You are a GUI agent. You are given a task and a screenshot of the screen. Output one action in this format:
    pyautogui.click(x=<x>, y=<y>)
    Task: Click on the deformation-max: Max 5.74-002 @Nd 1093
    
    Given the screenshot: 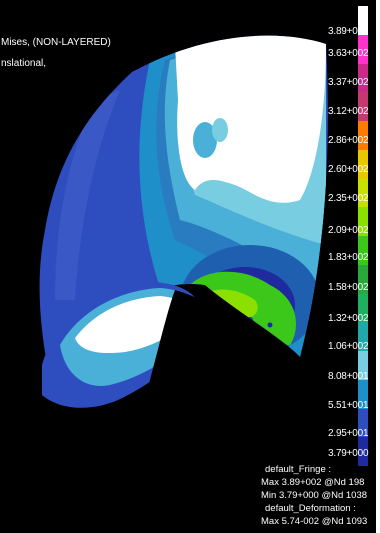 What is the action you would take?
    pyautogui.click(x=314, y=521)
    